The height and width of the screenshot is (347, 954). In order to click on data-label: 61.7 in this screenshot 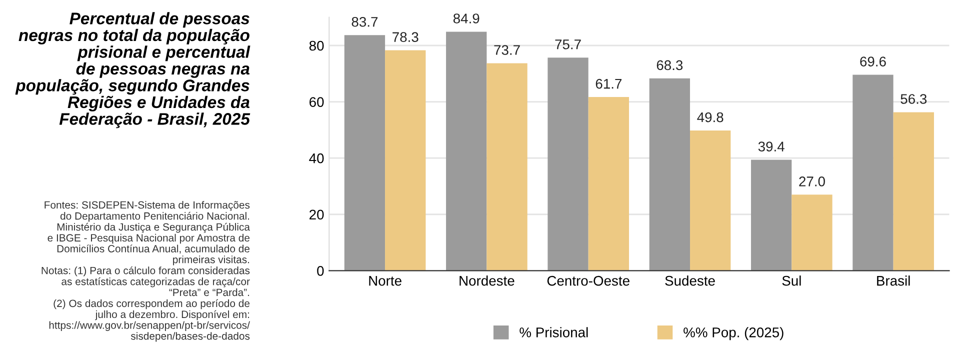, I will do `click(609, 83)`.